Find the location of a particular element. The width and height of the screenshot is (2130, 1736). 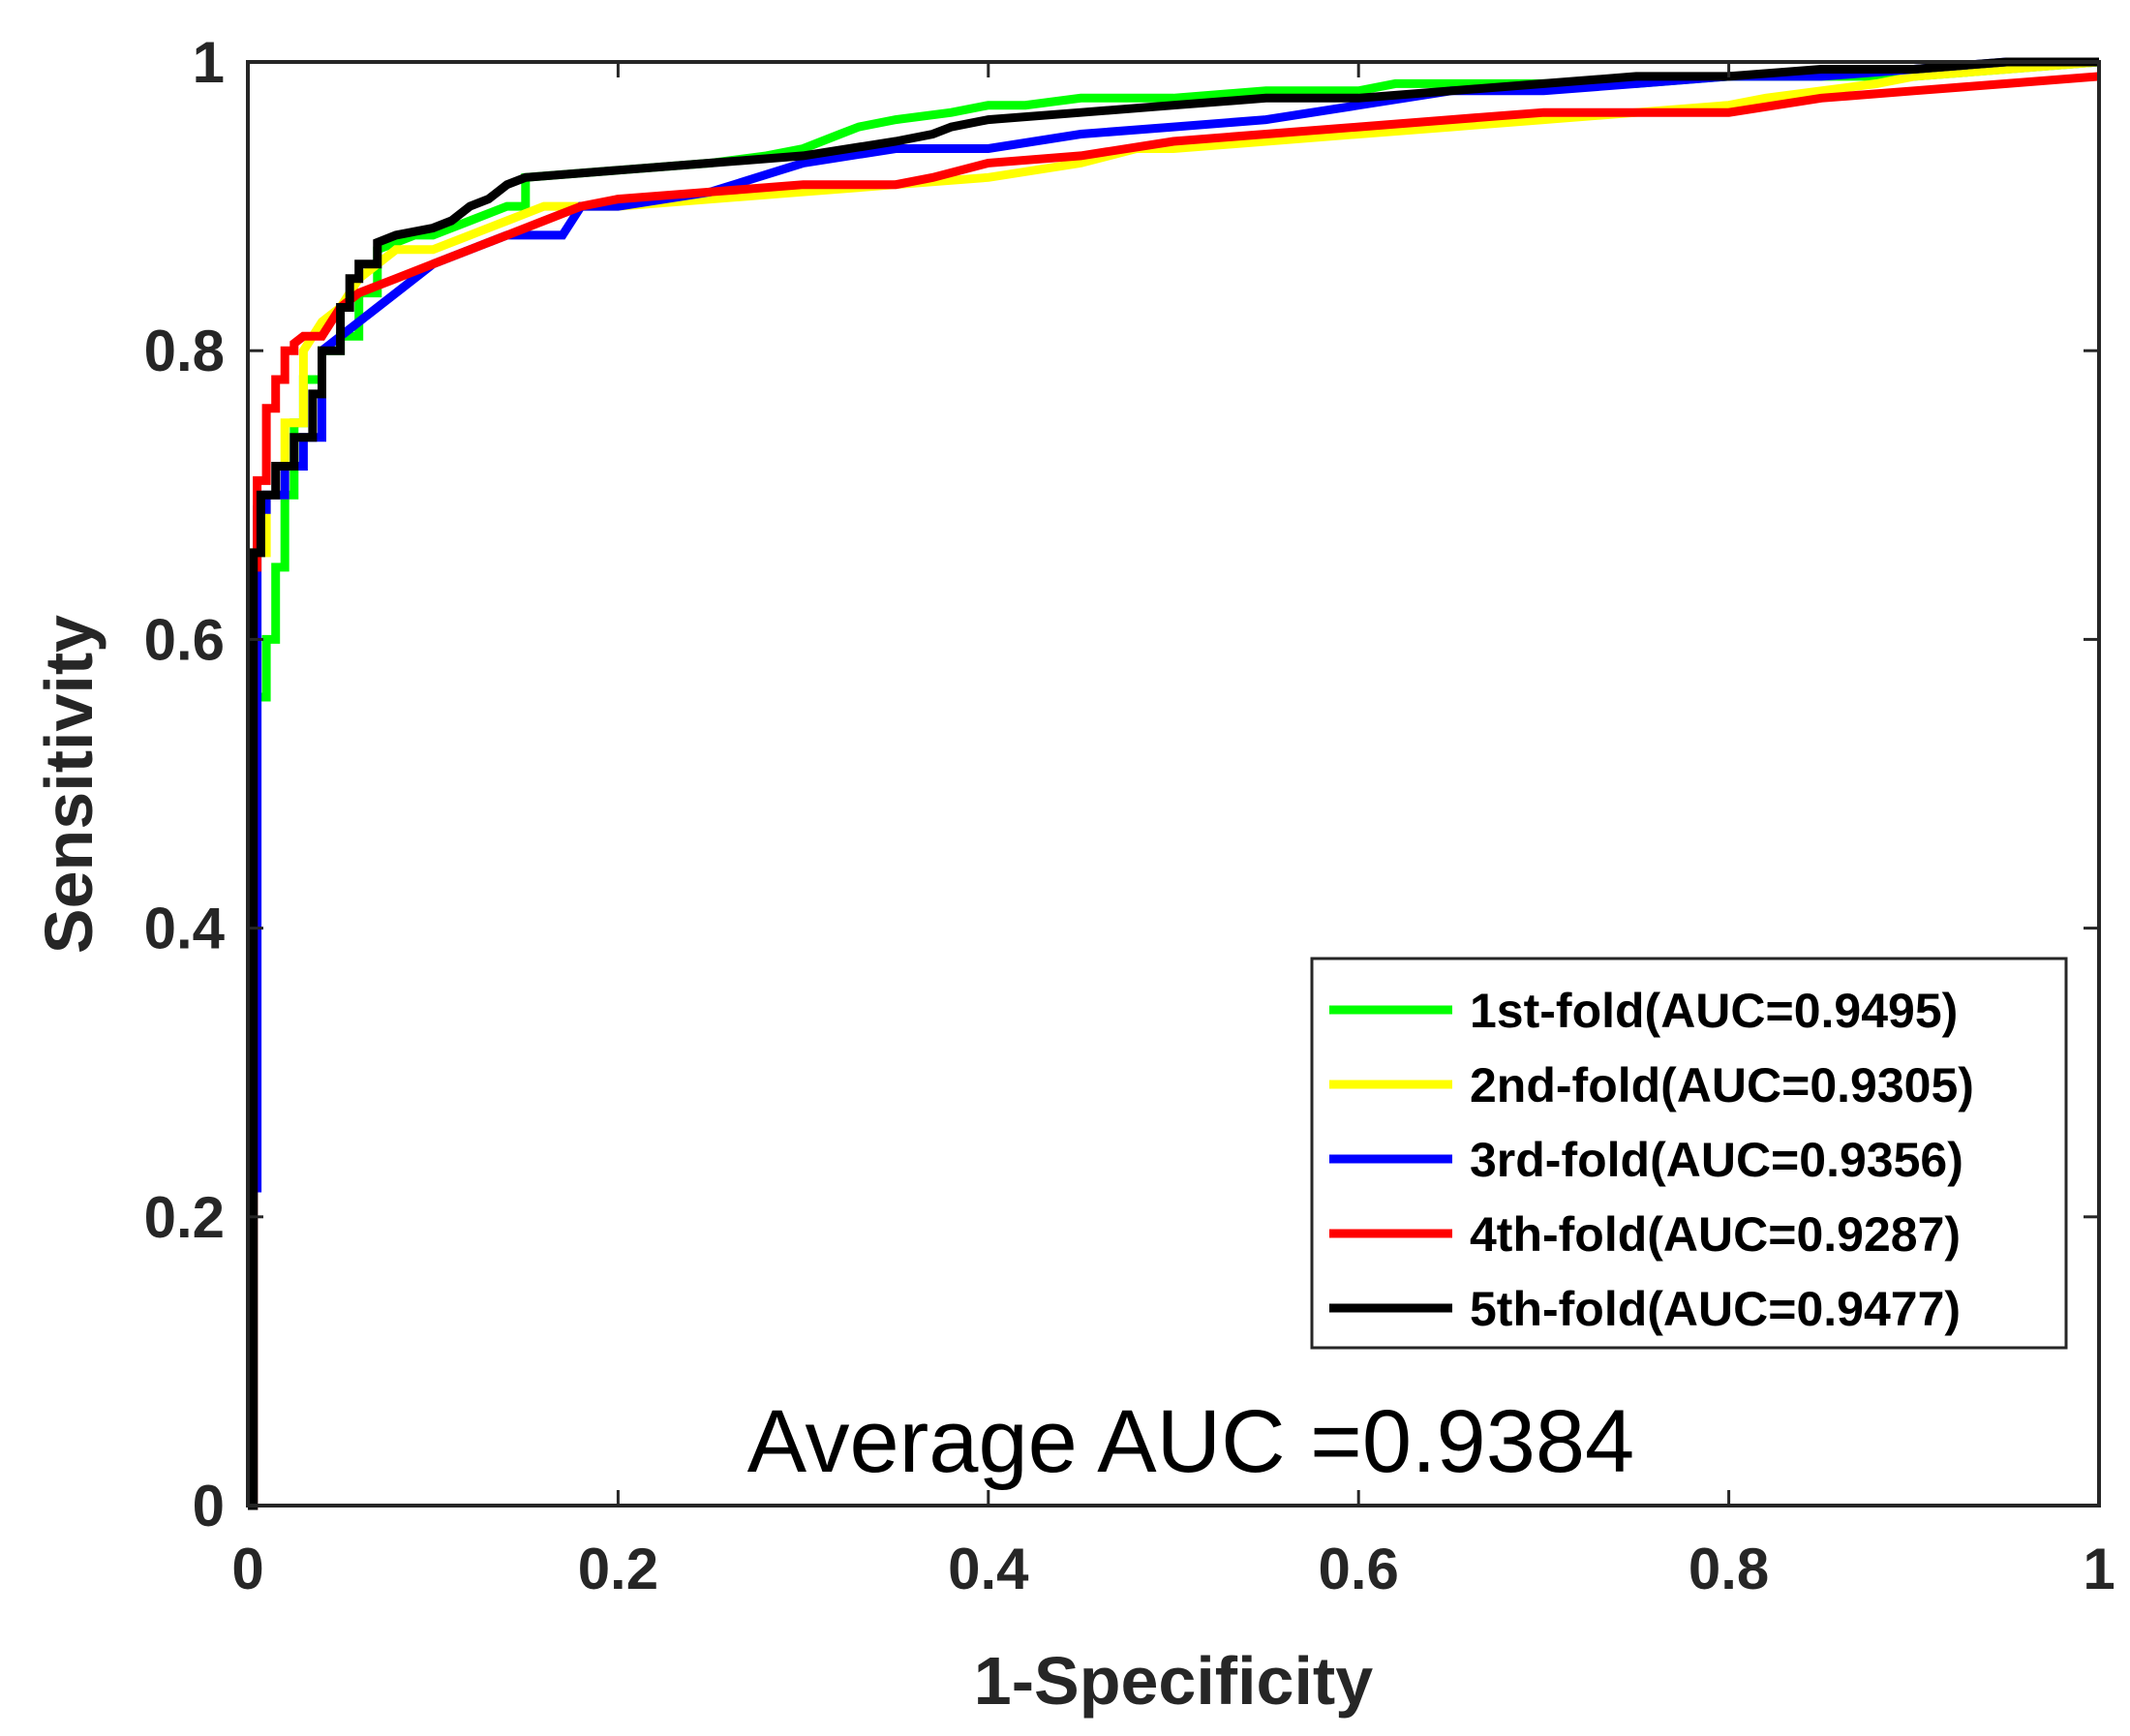

legend-box is located at coordinates (1689, 1153).